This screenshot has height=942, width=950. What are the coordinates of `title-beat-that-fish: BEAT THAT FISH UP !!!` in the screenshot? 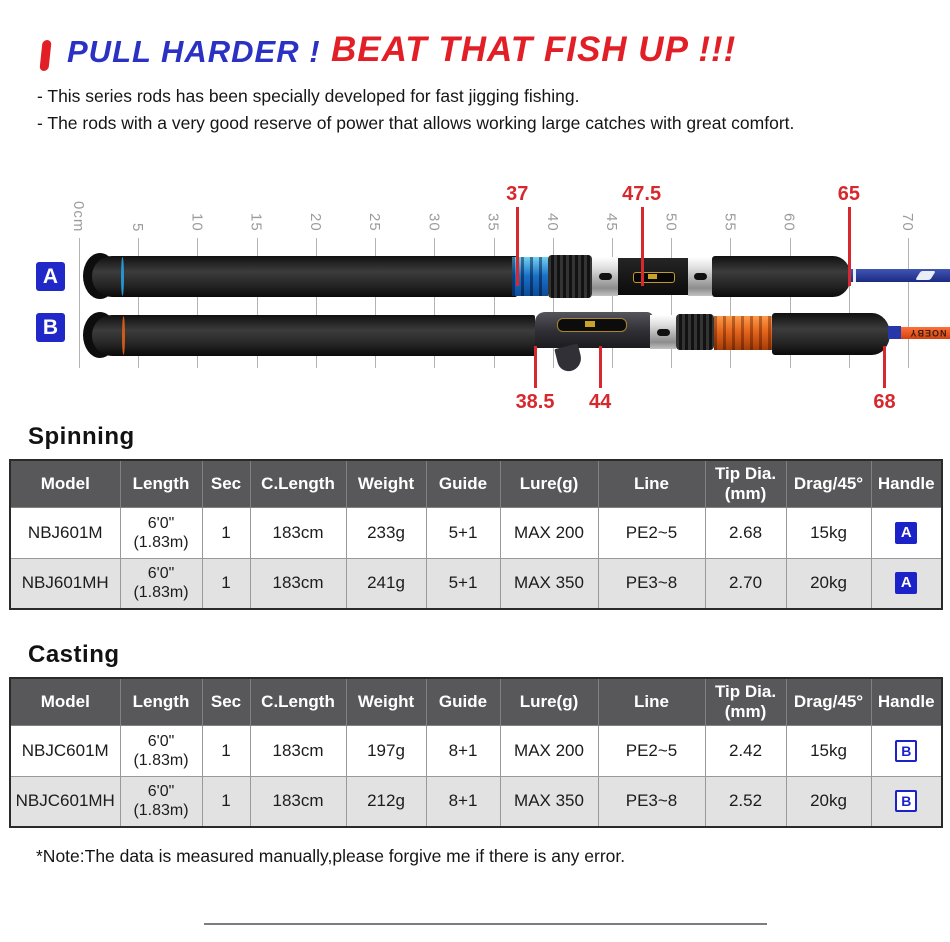 It's located at (534, 49).